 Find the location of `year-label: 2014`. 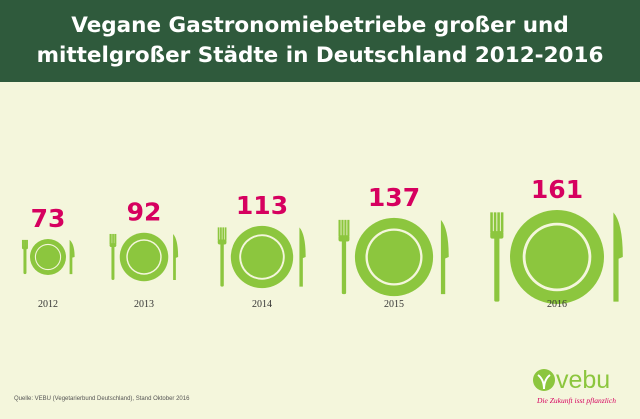

year-label: 2014 is located at coordinates (262, 304).